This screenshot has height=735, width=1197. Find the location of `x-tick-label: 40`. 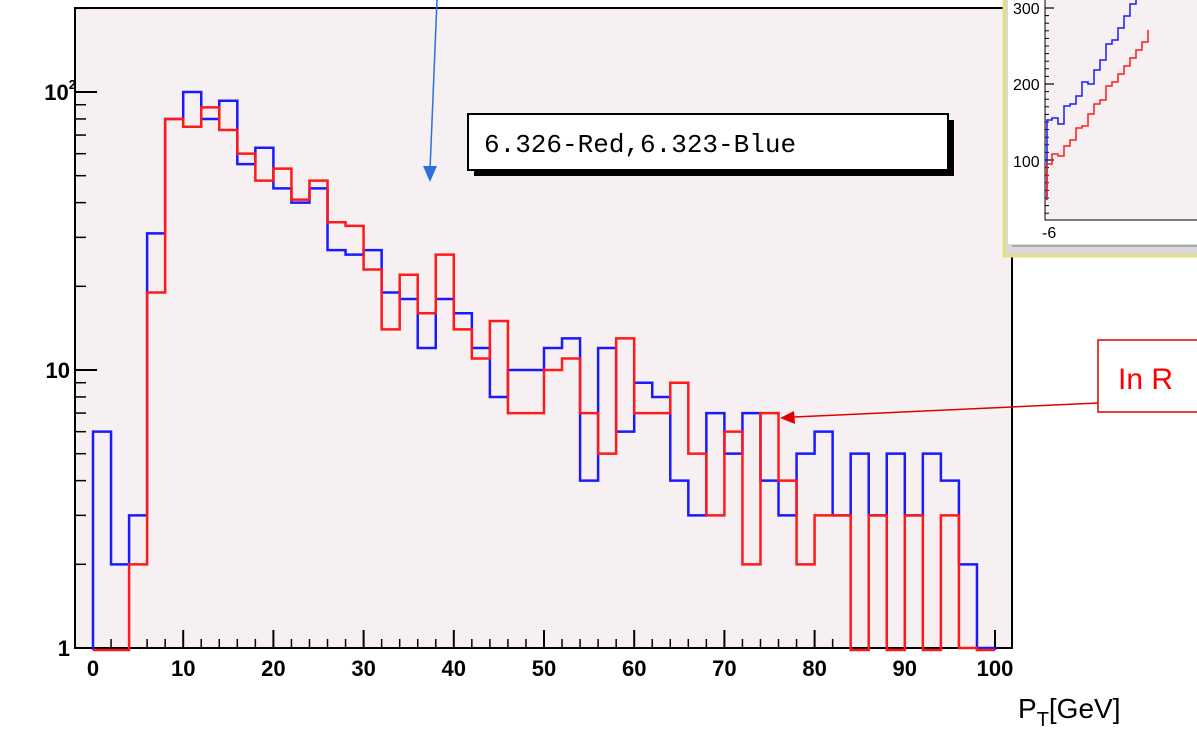

x-tick-label: 40 is located at coordinates (454, 668).